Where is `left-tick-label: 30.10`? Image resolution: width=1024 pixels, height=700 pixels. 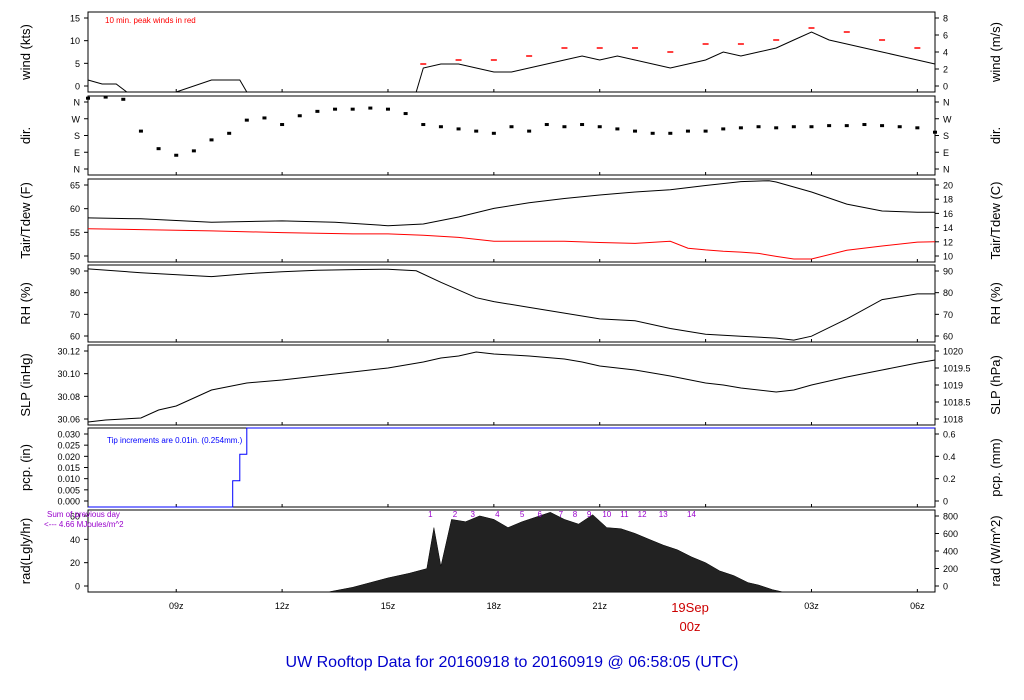 left-tick-label: 30.10 is located at coordinates (68, 374).